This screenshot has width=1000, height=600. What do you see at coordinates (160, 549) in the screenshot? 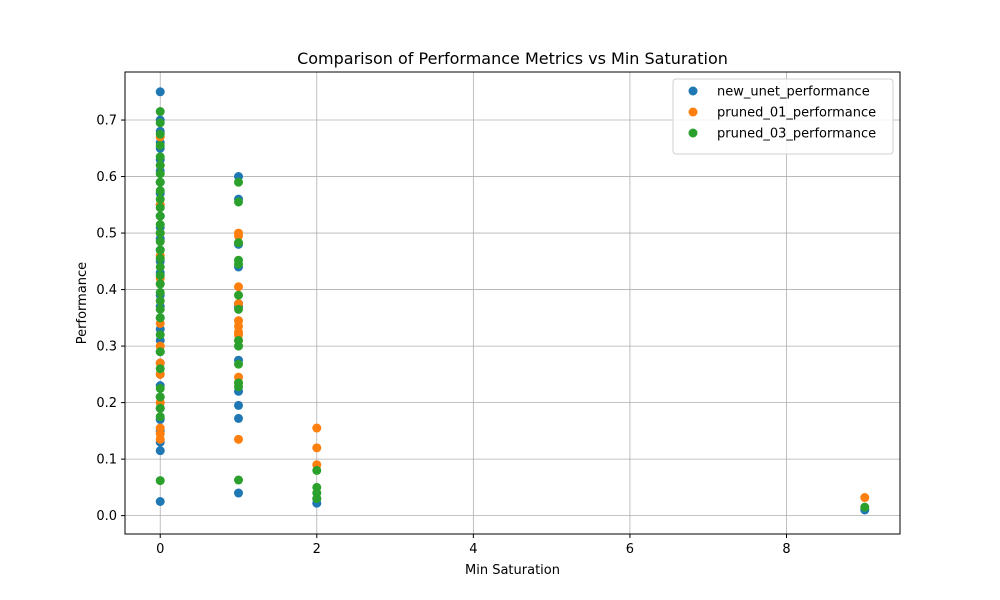
I see `x-tick-label: 0` at bounding box center [160, 549].